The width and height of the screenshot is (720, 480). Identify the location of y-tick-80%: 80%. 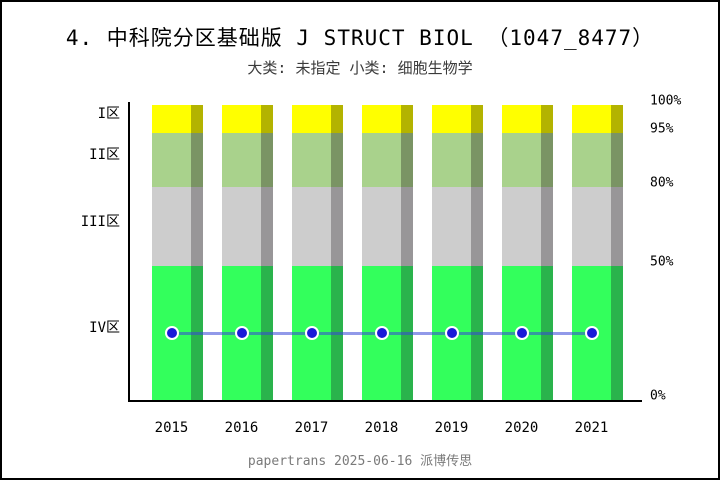
(662, 183).